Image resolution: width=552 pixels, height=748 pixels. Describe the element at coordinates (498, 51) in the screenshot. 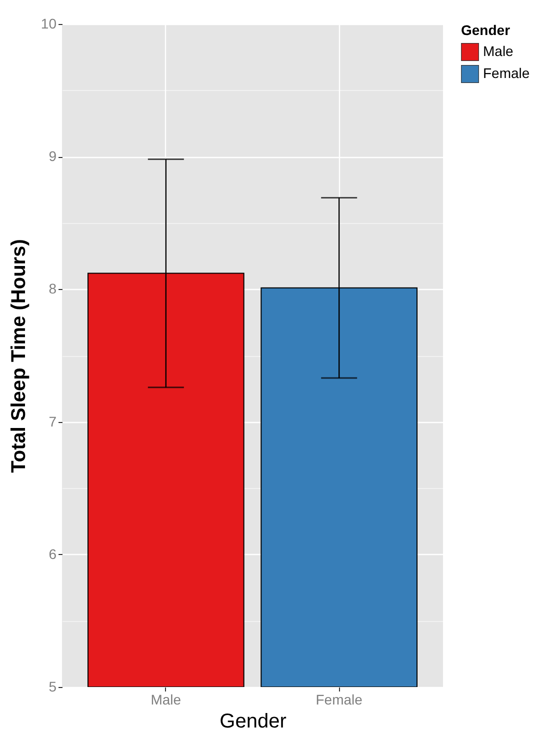

I see `legend-label: Male` at that location.